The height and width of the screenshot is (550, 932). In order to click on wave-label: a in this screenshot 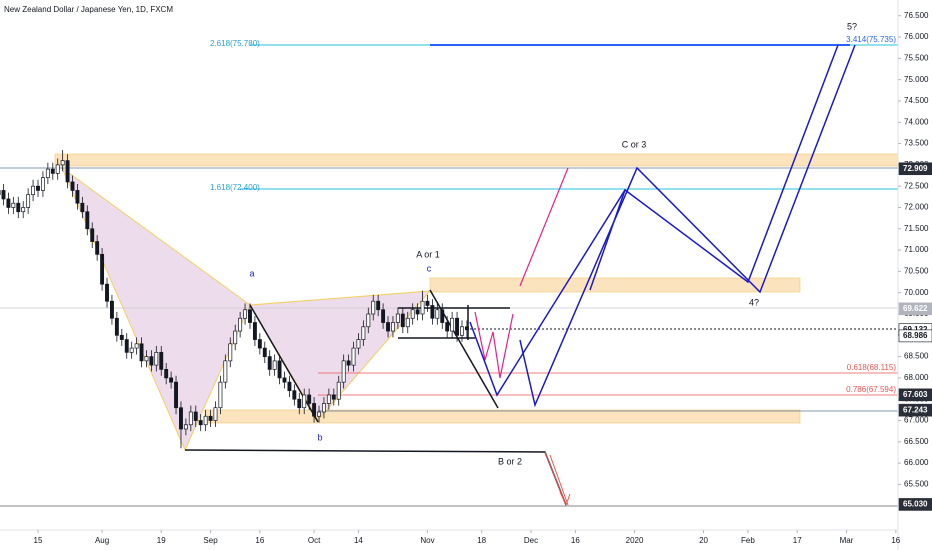, I will do `click(251, 273)`.